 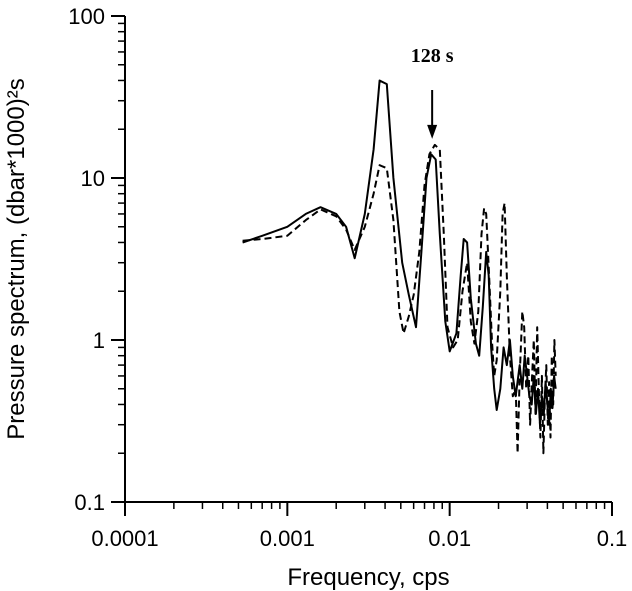 I want to click on annotation-layer: 128 s, so click(x=432, y=92).